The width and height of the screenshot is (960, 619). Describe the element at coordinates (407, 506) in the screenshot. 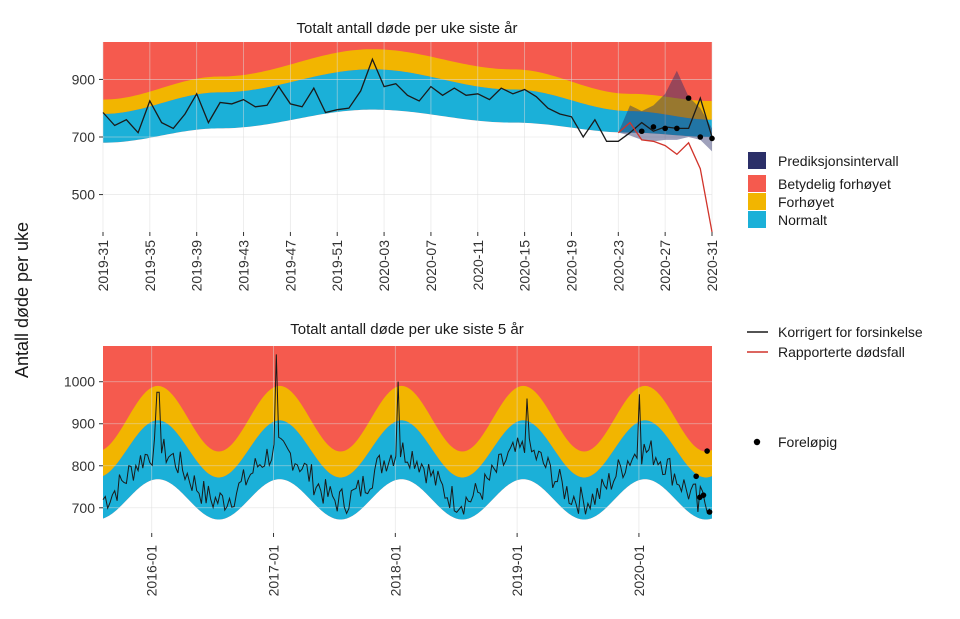

I see `panel2-below-normal` at that location.